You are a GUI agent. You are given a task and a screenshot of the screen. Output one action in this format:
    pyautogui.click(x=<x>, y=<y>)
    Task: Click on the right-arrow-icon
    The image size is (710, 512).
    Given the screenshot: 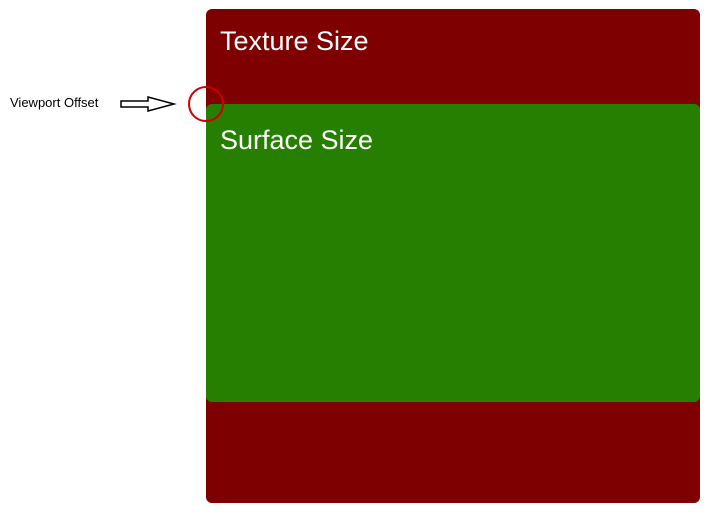 What is the action you would take?
    pyautogui.click(x=148, y=104)
    